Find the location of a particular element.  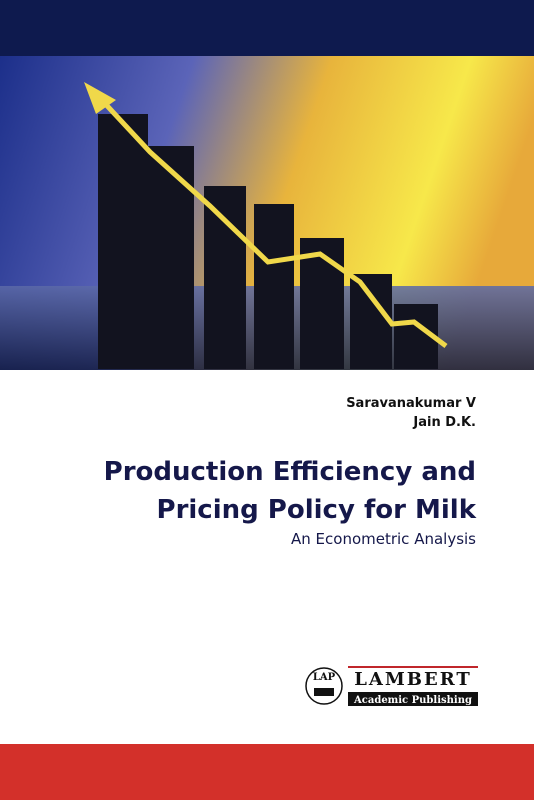

title-line: Pricing Policy for Milk is located at coordinates (316, 510).